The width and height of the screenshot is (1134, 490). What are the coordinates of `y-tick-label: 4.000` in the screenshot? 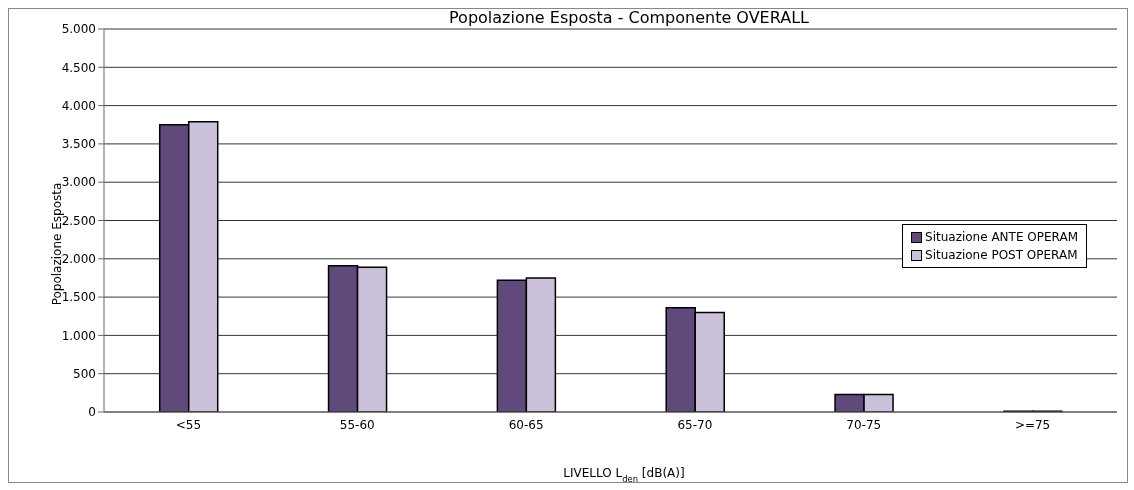 It's located at (78, 105).